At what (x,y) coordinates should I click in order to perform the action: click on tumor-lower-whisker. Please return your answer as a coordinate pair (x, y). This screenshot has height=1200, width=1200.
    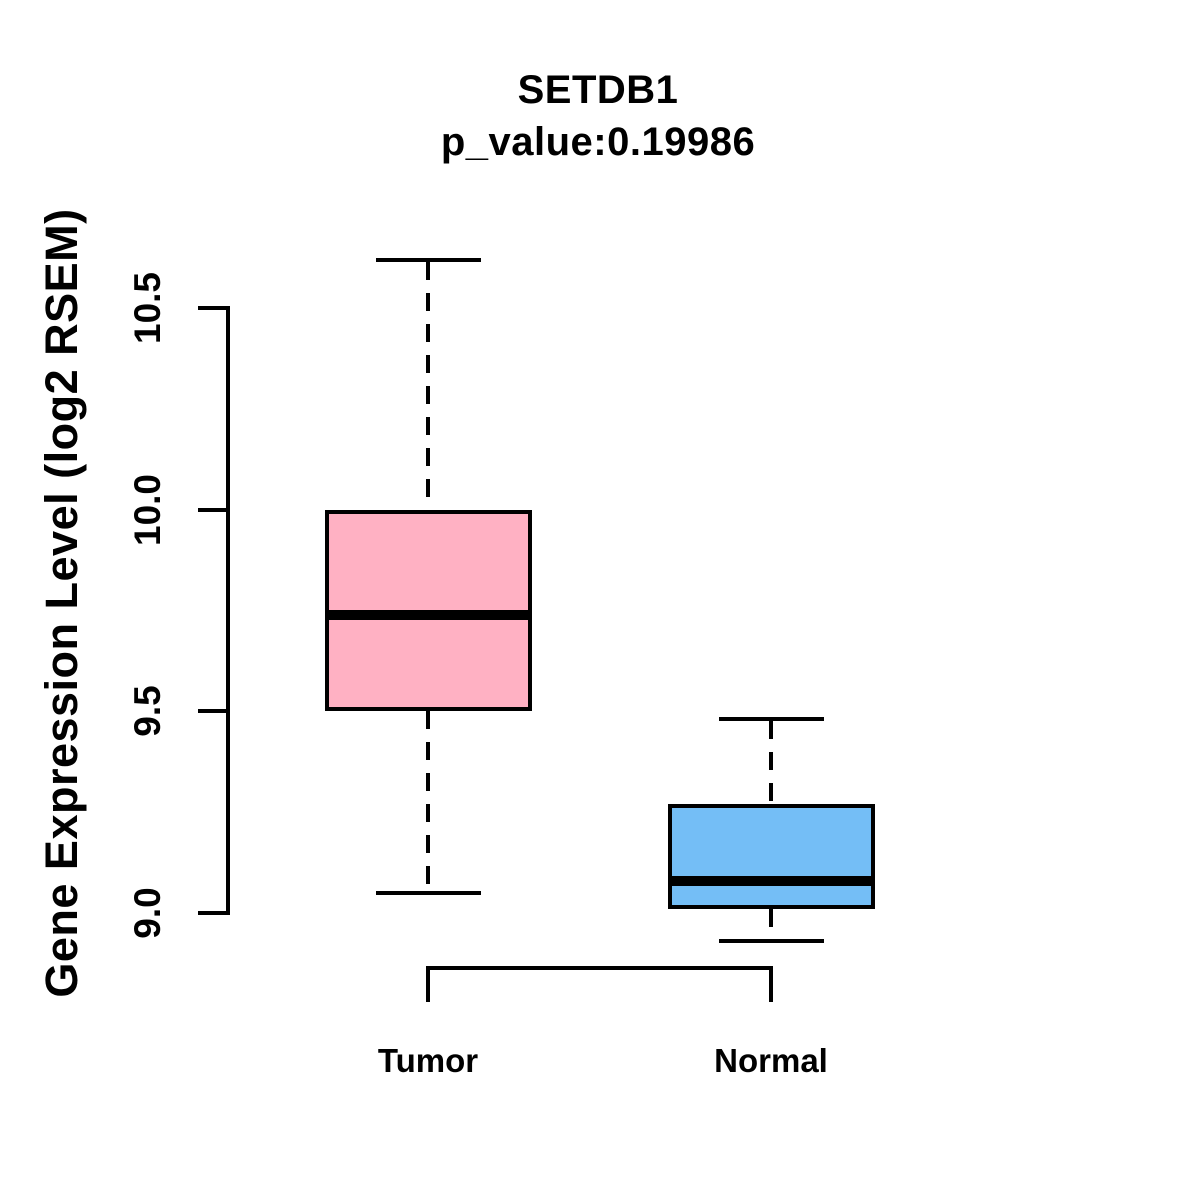
    Looking at the image, I should click on (428, 801).